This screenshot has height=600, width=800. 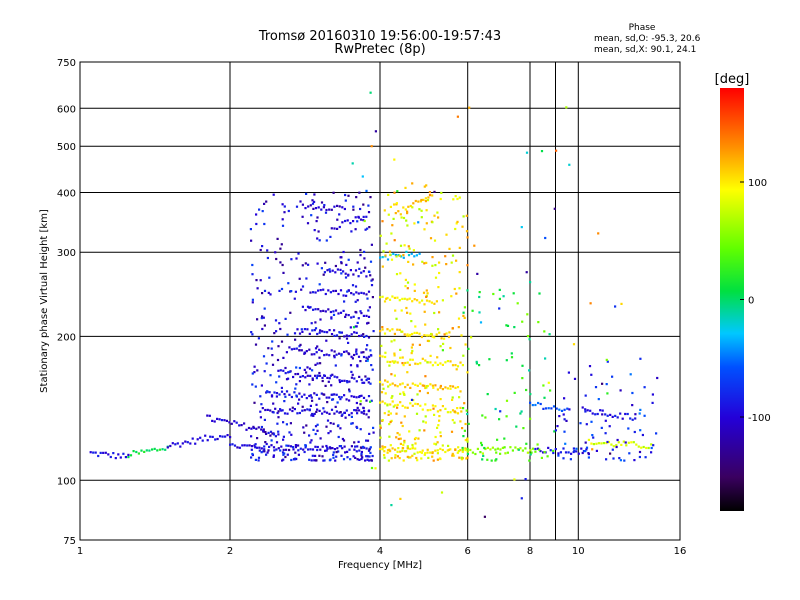 I want to click on colorbar-tick-label: 100, so click(x=757, y=183).